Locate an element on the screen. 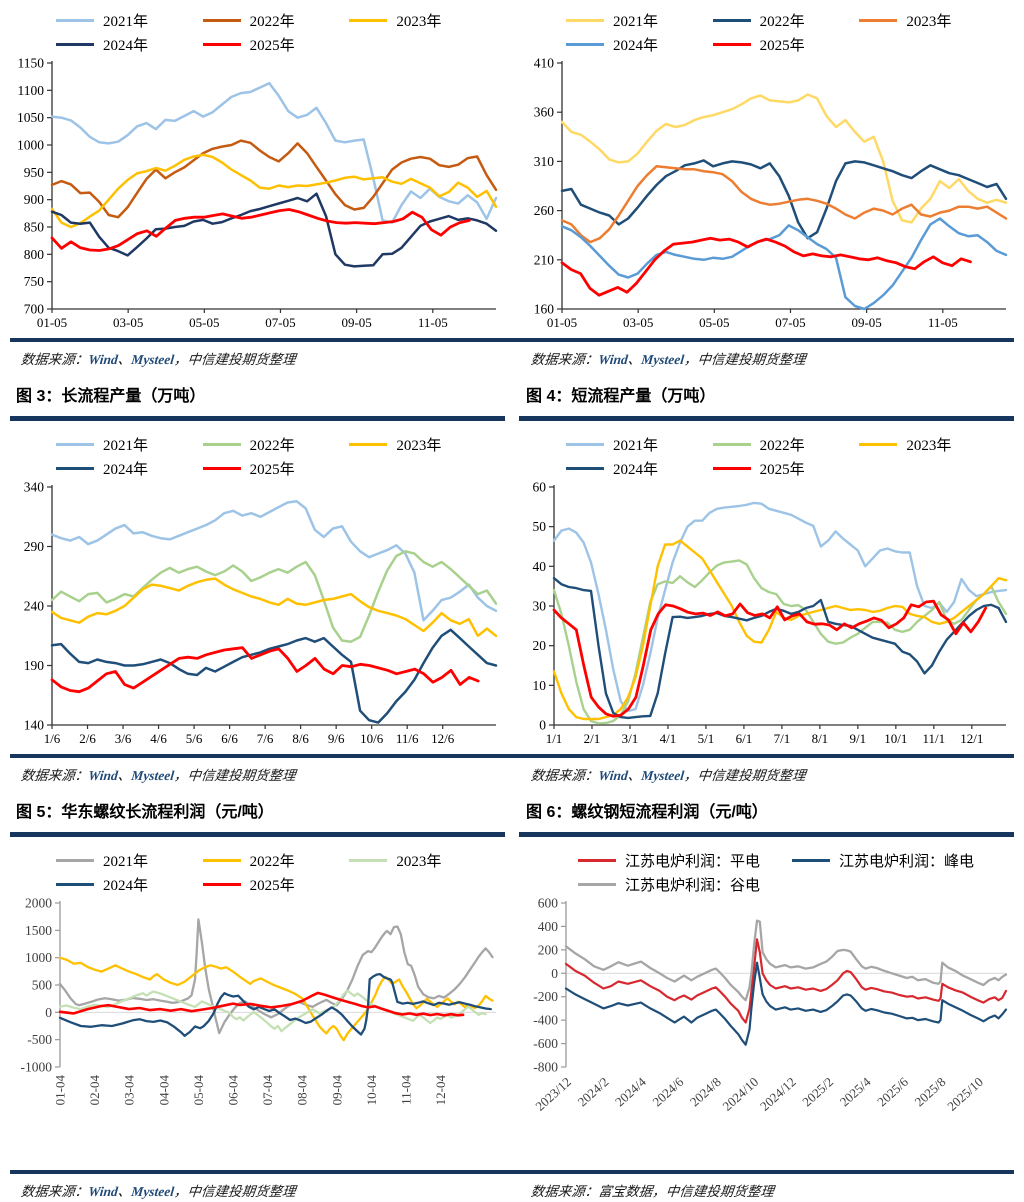 The image size is (1024, 1202). svg-text: 3/6 is located at coordinates (123, 738).